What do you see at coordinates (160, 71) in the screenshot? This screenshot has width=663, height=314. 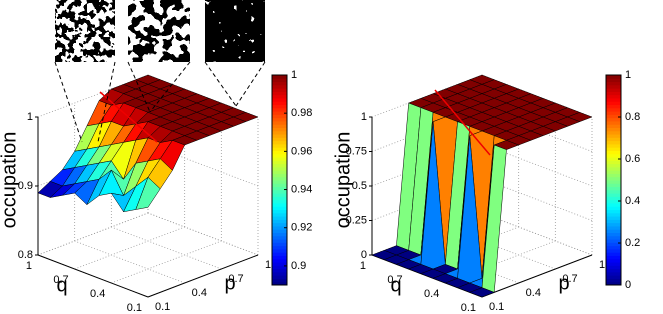 I see `insets` at bounding box center [160, 71].